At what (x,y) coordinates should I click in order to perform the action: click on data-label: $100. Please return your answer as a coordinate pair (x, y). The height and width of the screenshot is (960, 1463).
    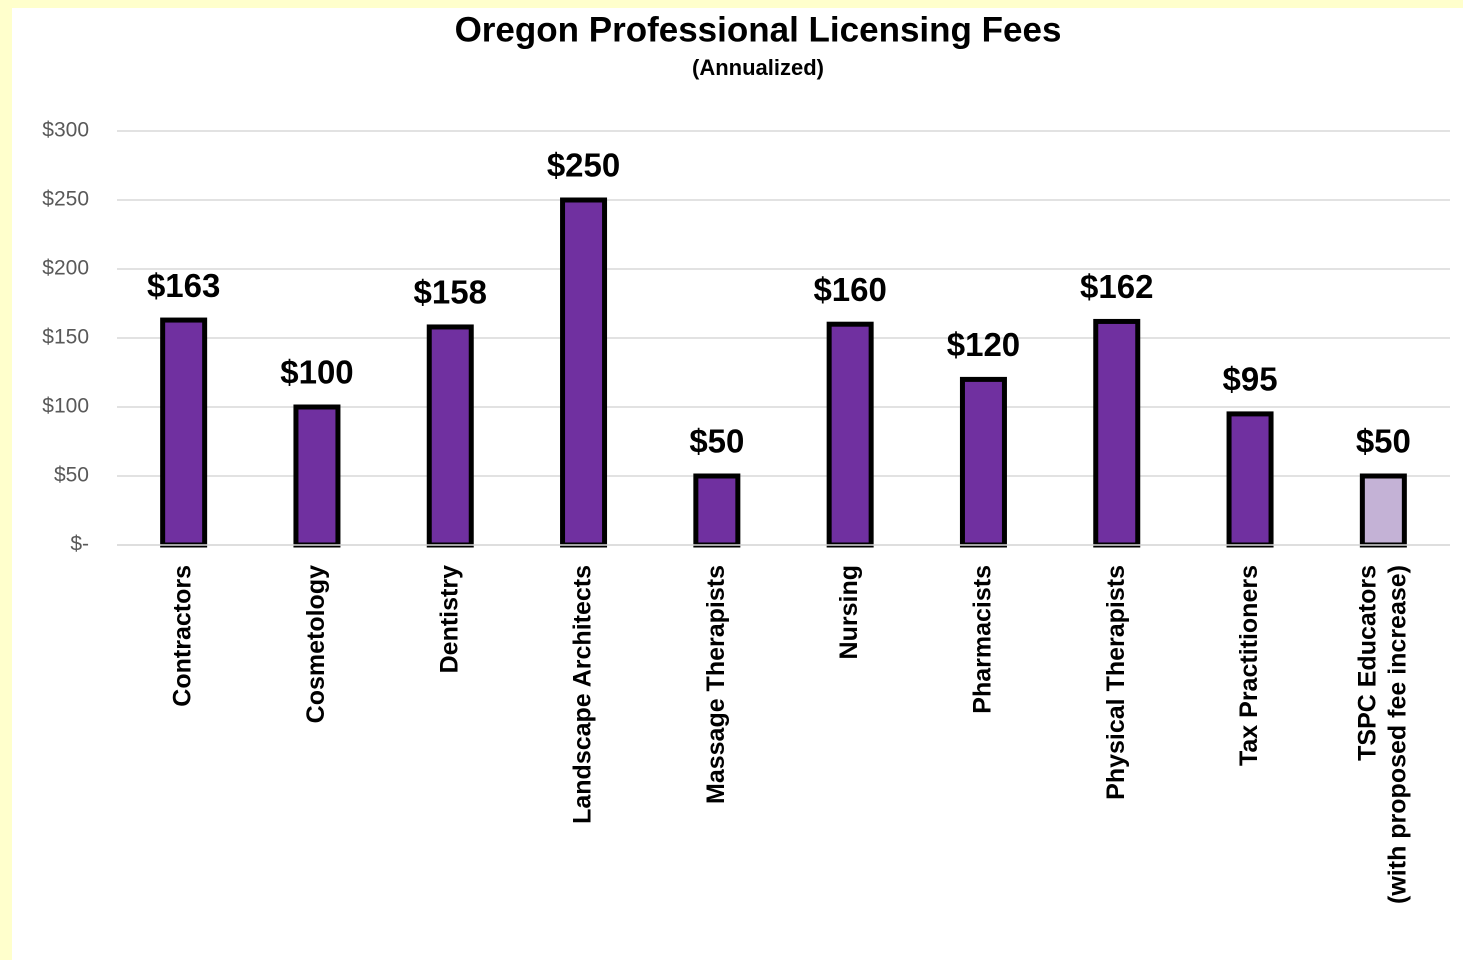
    Looking at the image, I should click on (316, 372).